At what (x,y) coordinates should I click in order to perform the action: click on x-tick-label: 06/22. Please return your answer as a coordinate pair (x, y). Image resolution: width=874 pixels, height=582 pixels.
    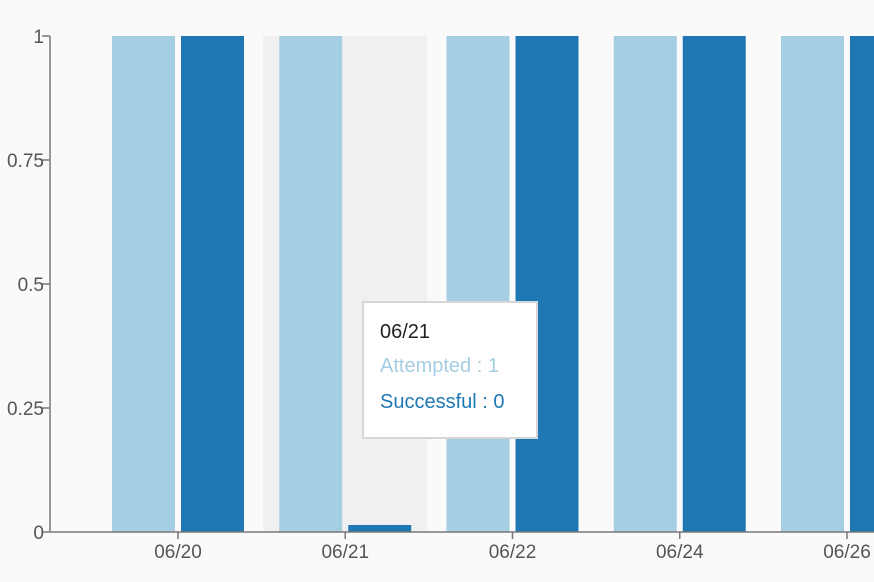
    Looking at the image, I should click on (513, 552).